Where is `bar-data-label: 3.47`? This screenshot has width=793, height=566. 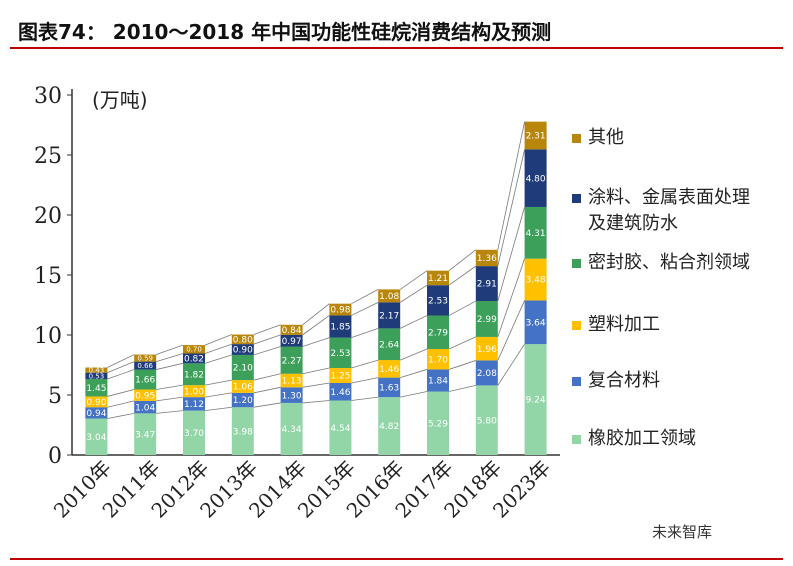
bar-data-label: 3.47 is located at coordinates (145, 435).